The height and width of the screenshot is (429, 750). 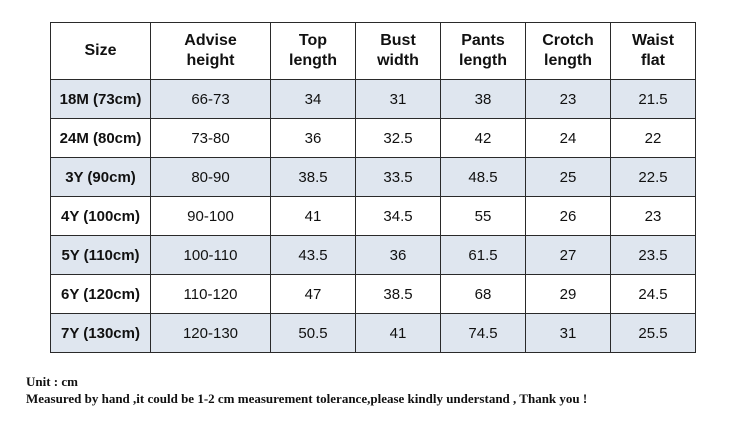 What do you see at coordinates (398, 216) in the screenshot?
I see `table-cell: 34.5` at bounding box center [398, 216].